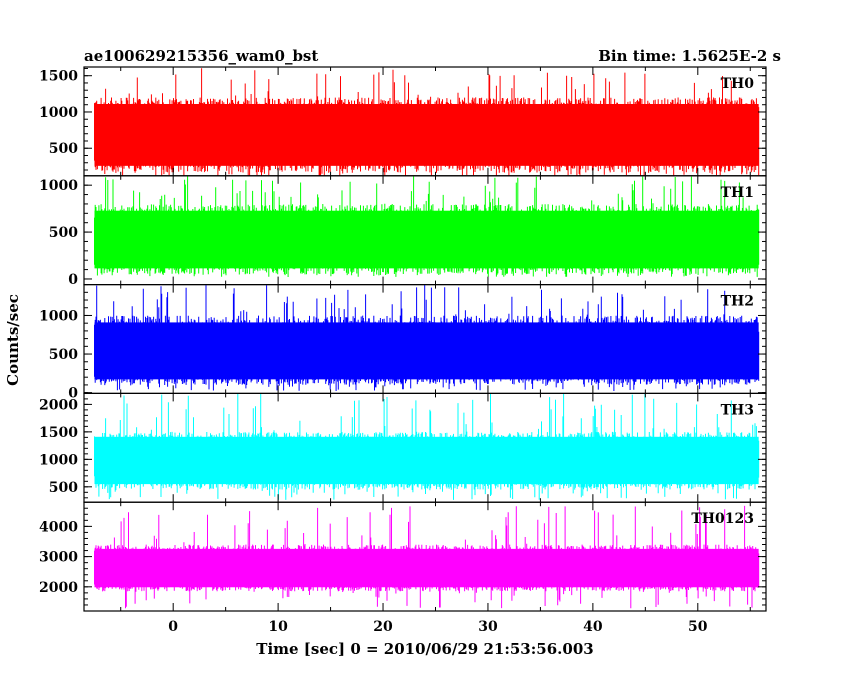 The image size is (850, 684). I want to click on panel-th1: 0 500 1000 TH1, so click(403, 231).